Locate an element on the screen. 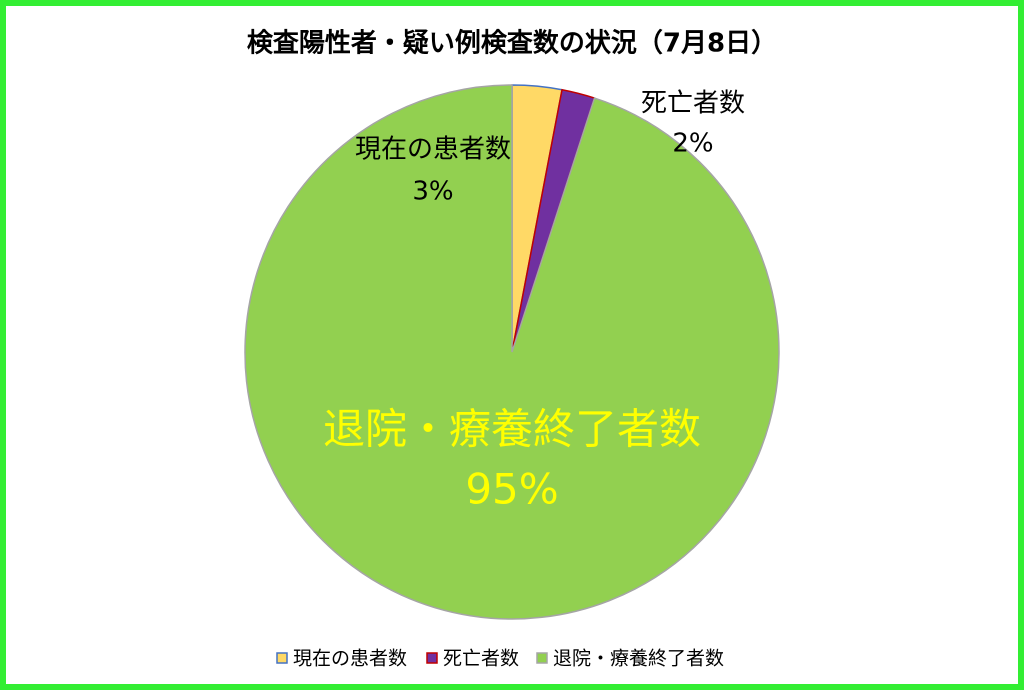 This screenshot has width=1024, height=694. data-label-value: 2% is located at coordinates (692, 144).